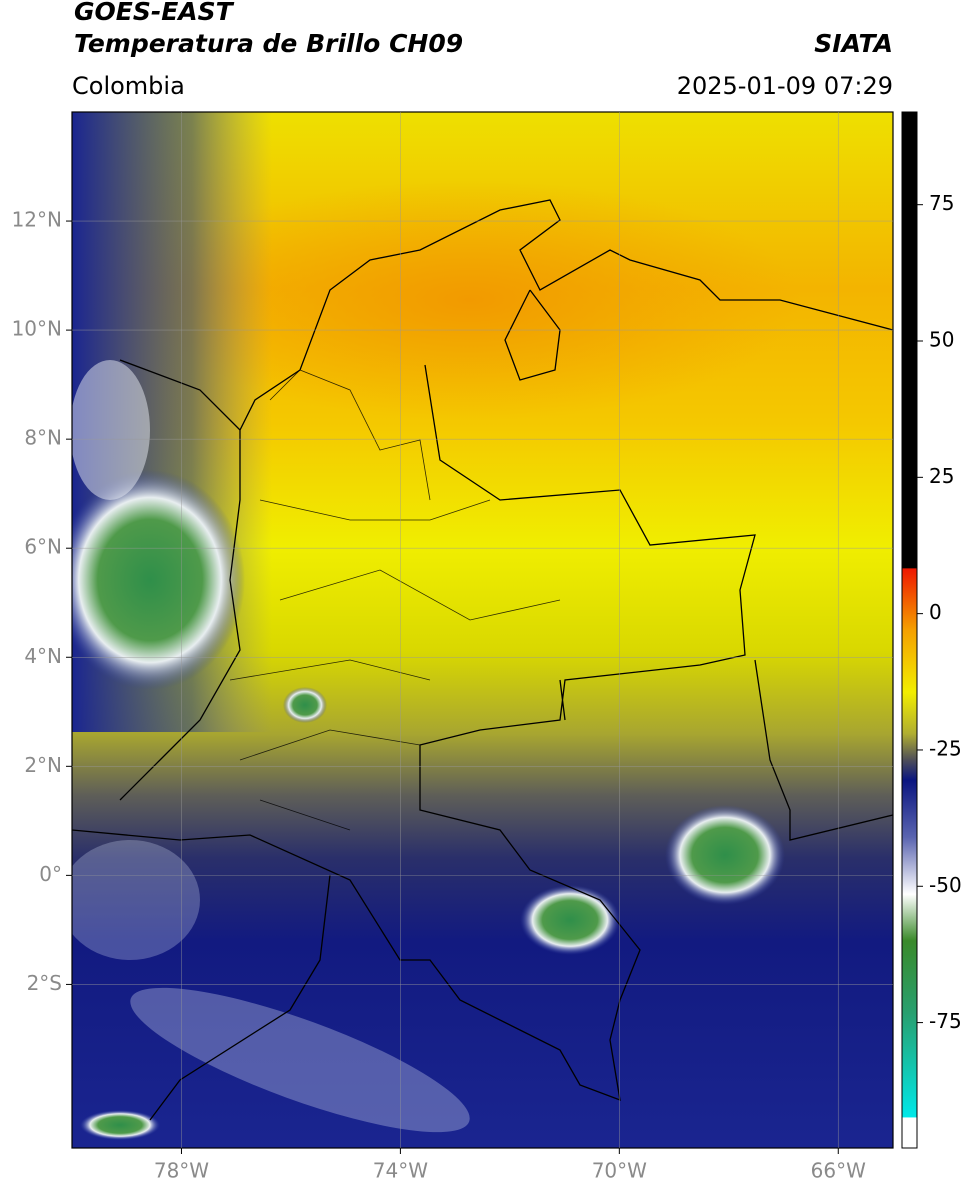 Image resolution: width=966 pixels, height=1194 pixels. Describe the element at coordinates (37, 329) in the screenshot. I see `lat-tick-label: 10°N` at that location.